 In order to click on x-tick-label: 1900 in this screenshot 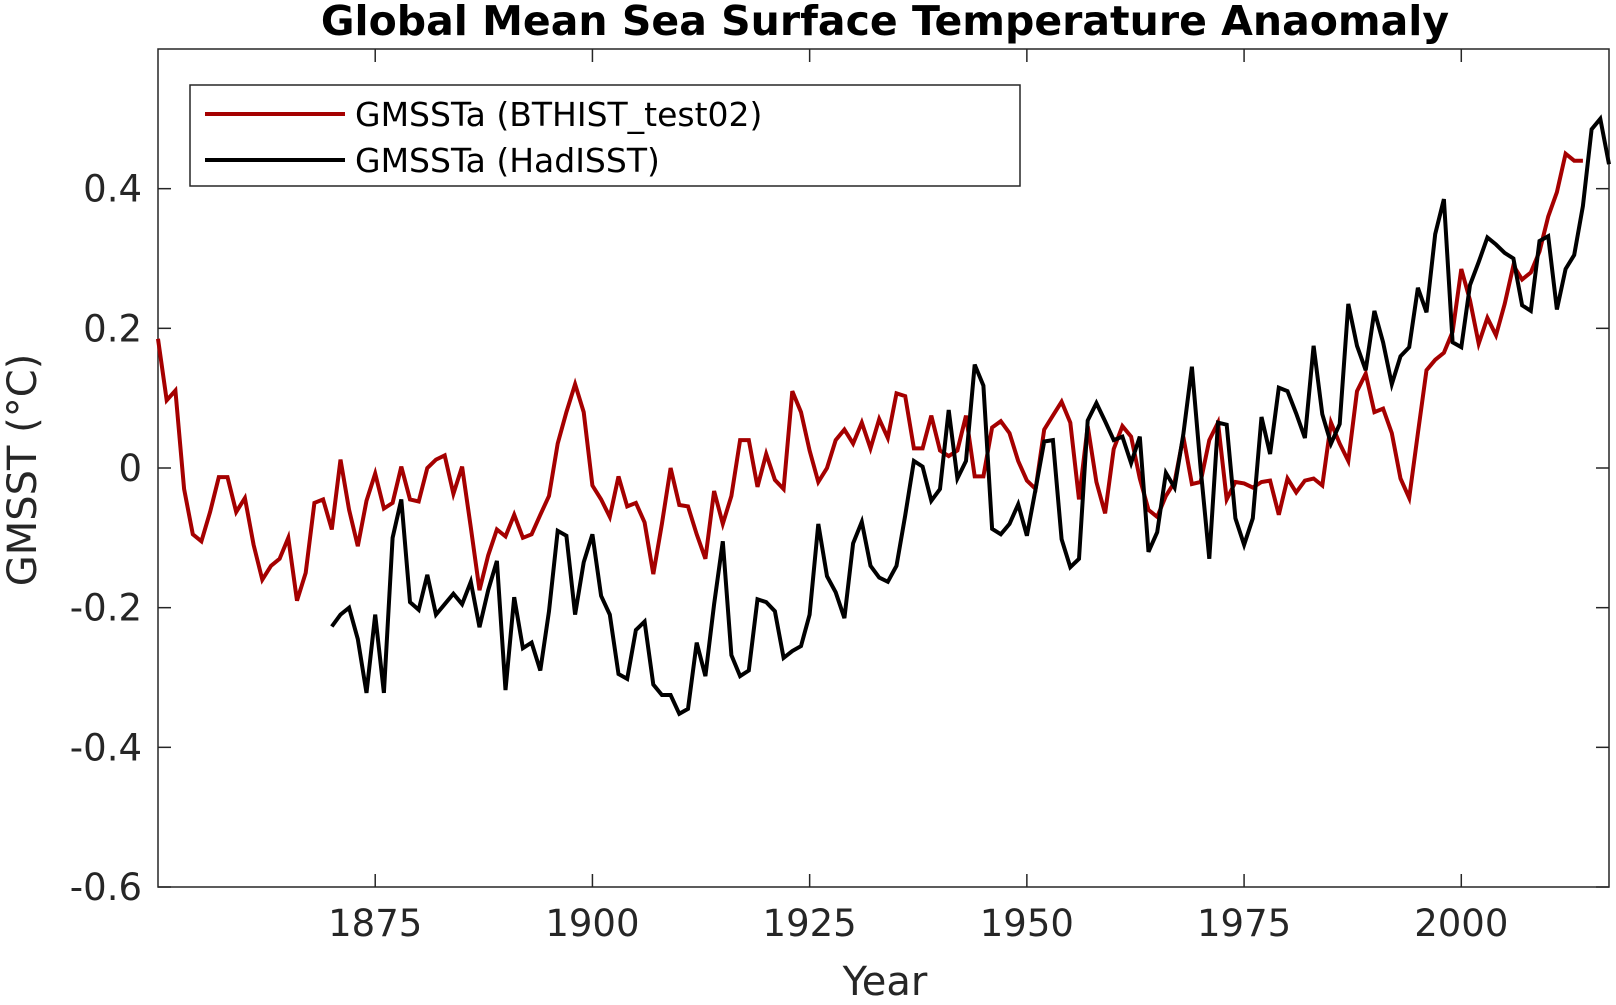, I will do `click(592, 923)`.